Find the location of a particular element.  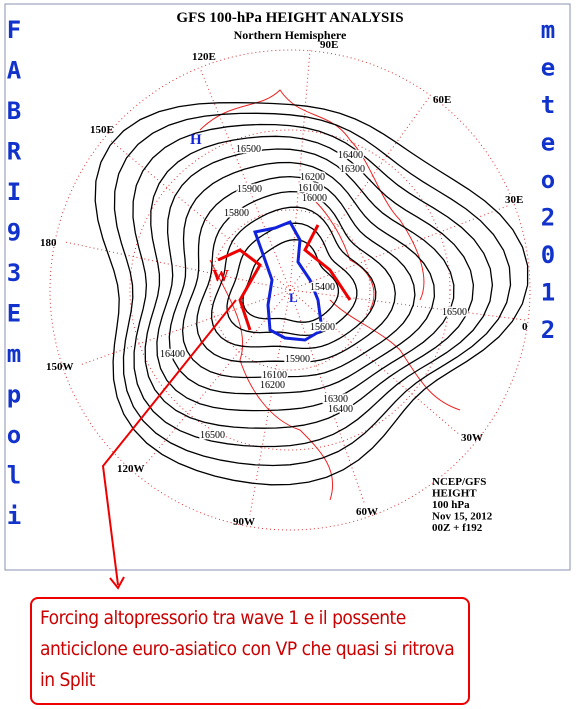

subtitle: Northern Hemisphere is located at coordinates (290, 35).